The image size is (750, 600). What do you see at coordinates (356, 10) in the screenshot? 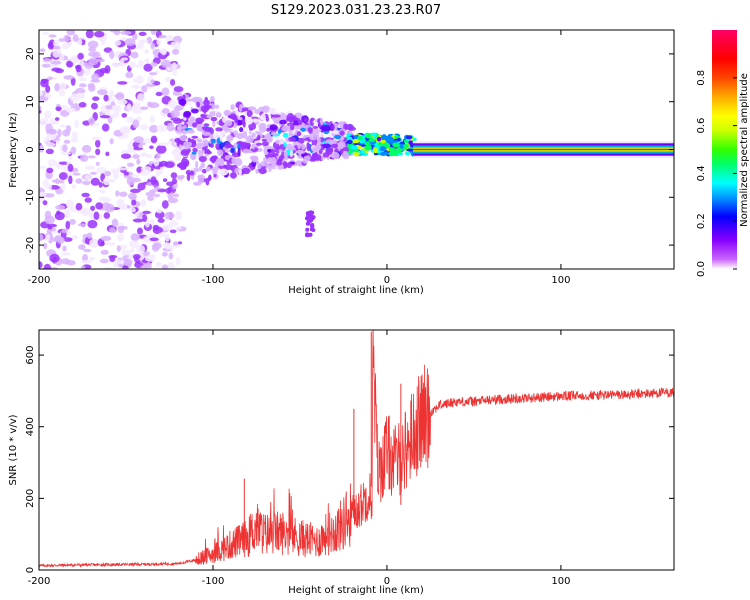
I see `chart-title: S129.2023.031.23.23.R07` at bounding box center [356, 10].